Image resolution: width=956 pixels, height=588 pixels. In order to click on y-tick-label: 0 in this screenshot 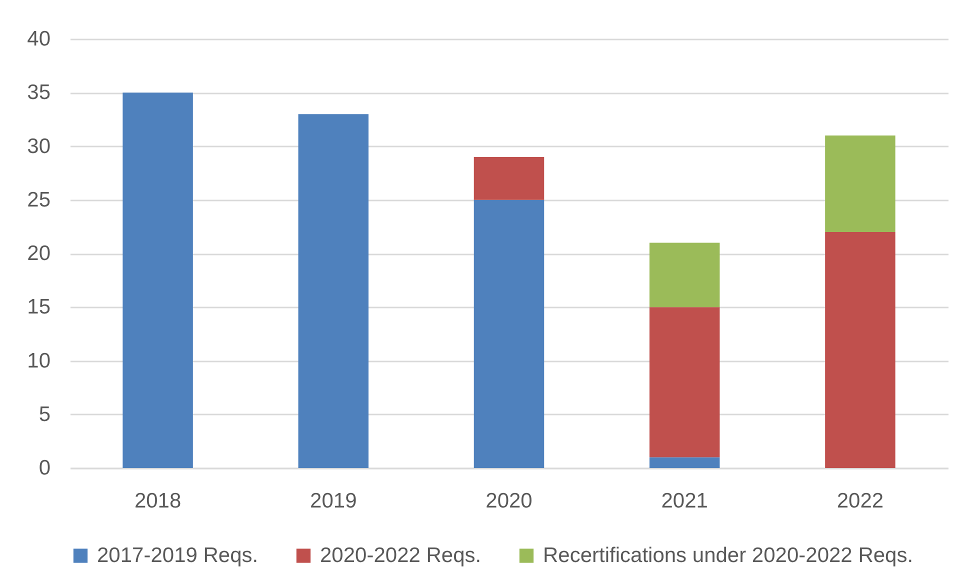, I will do `click(44, 468)`.